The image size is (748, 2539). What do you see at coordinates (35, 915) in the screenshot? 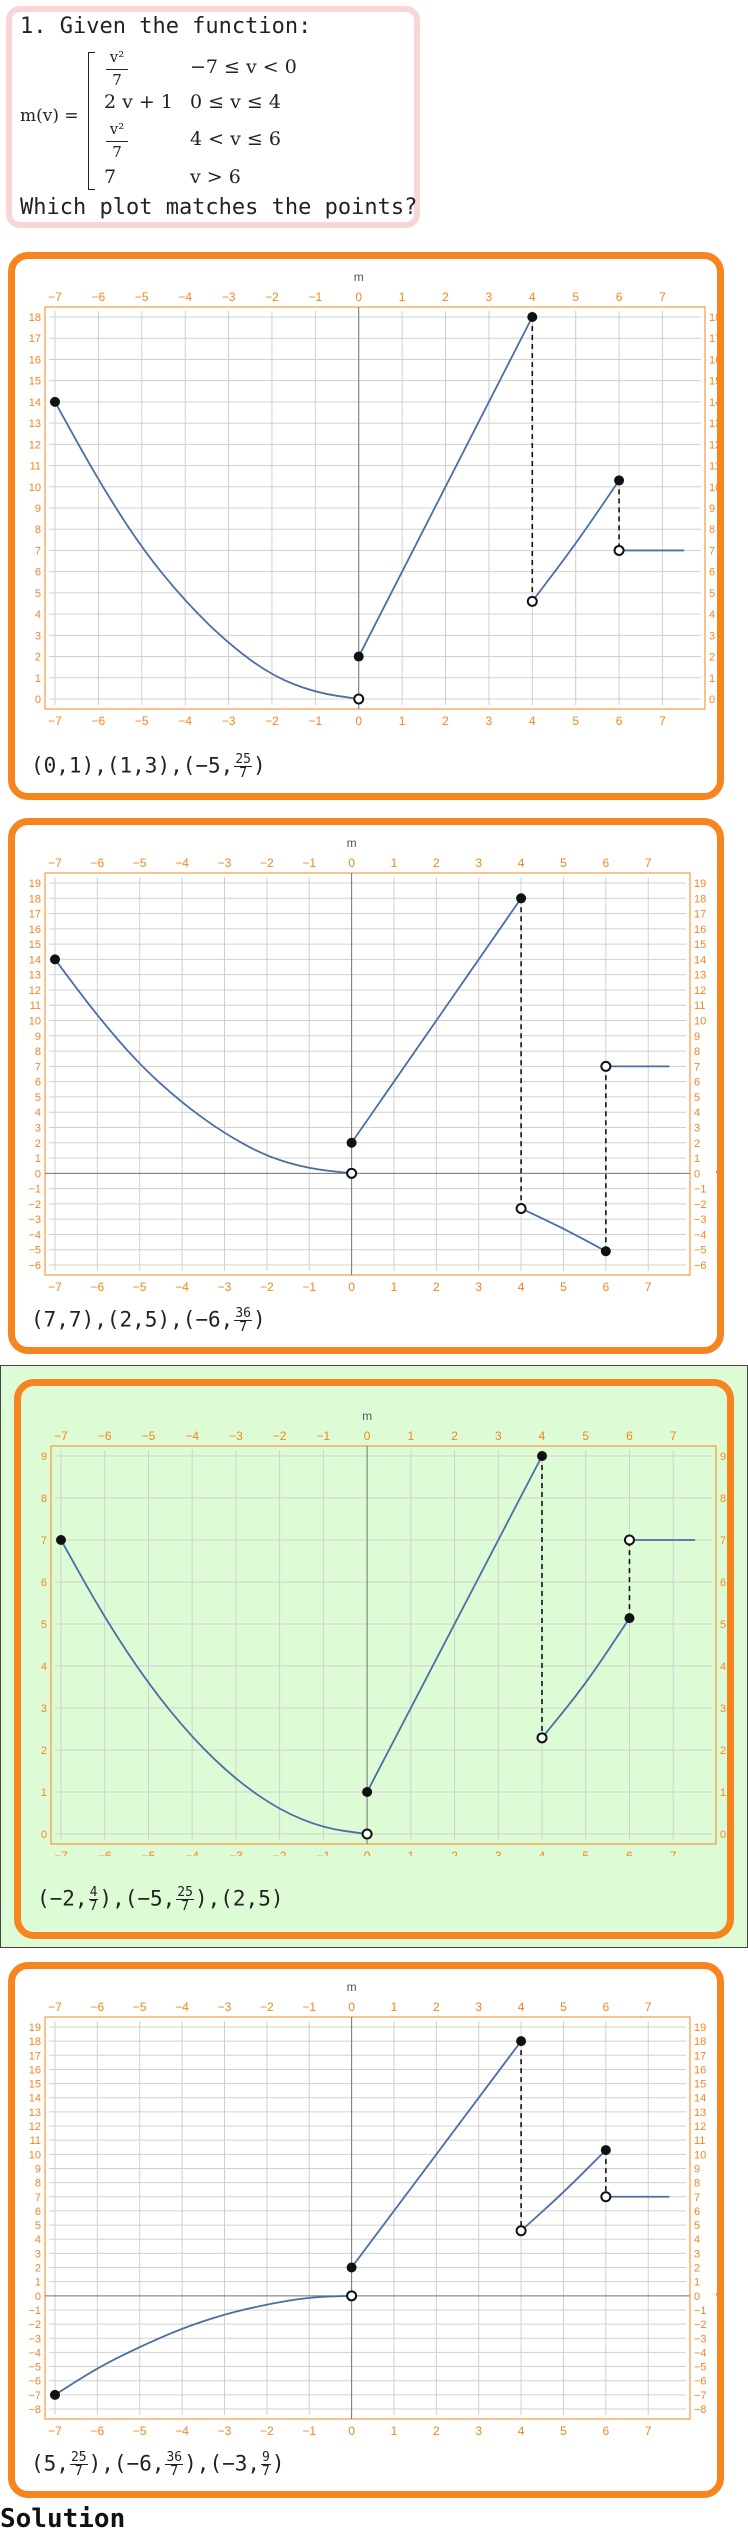
I see `y-tick-label-left: 17` at bounding box center [35, 915].